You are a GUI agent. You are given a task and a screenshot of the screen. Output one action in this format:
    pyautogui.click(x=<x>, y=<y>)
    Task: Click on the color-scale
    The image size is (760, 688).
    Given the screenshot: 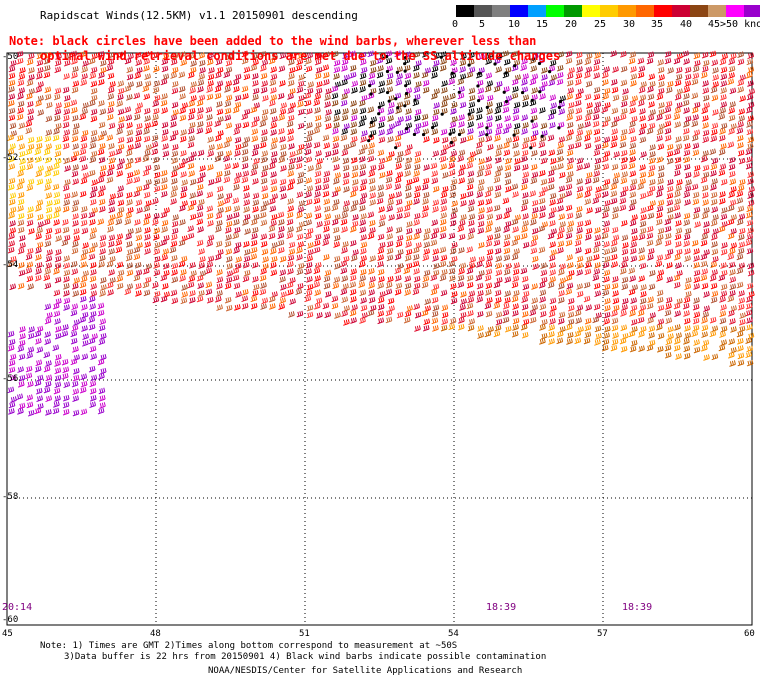 What is the action you would take?
    pyautogui.click(x=608, y=11)
    